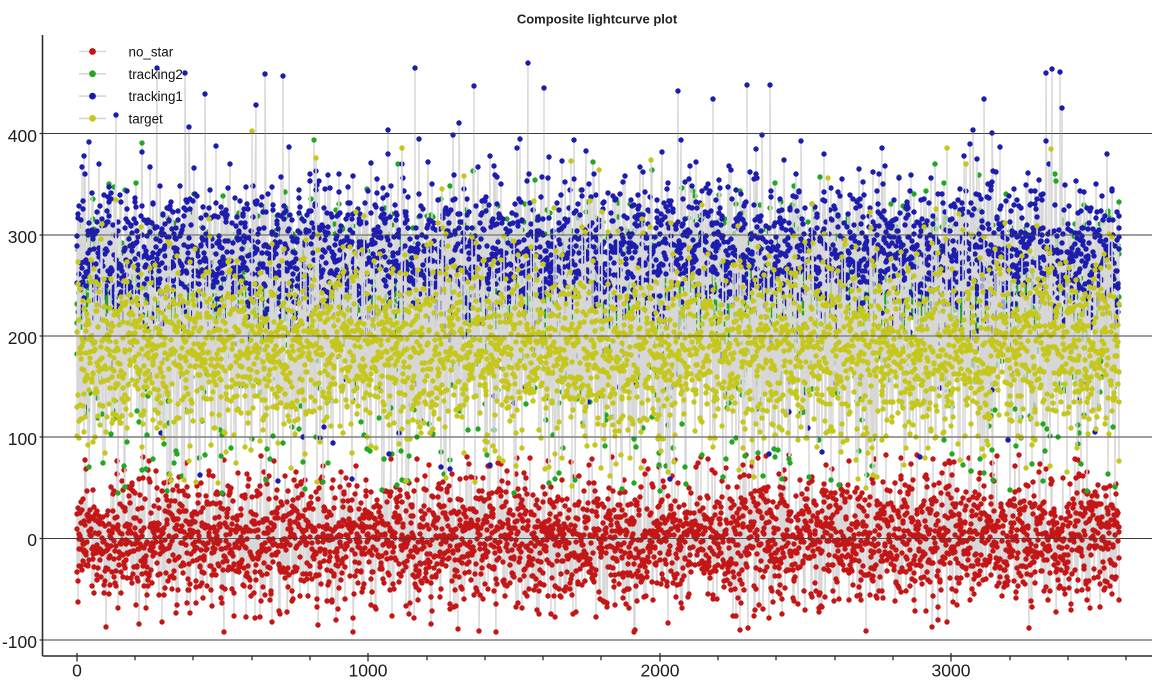  I want to click on svg-text: 2000, so click(660, 671).